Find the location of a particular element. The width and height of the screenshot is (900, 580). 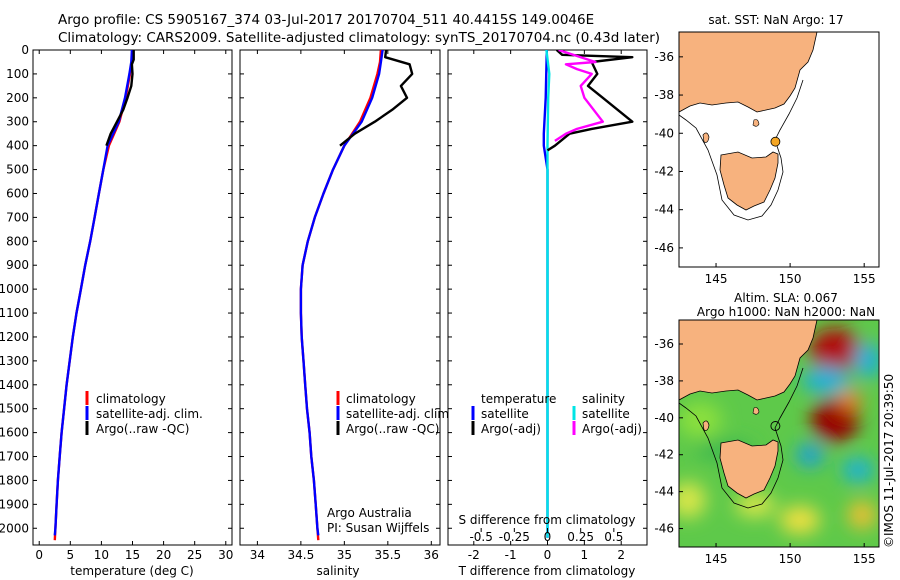

temperature-series is located at coordinates (94, 295).